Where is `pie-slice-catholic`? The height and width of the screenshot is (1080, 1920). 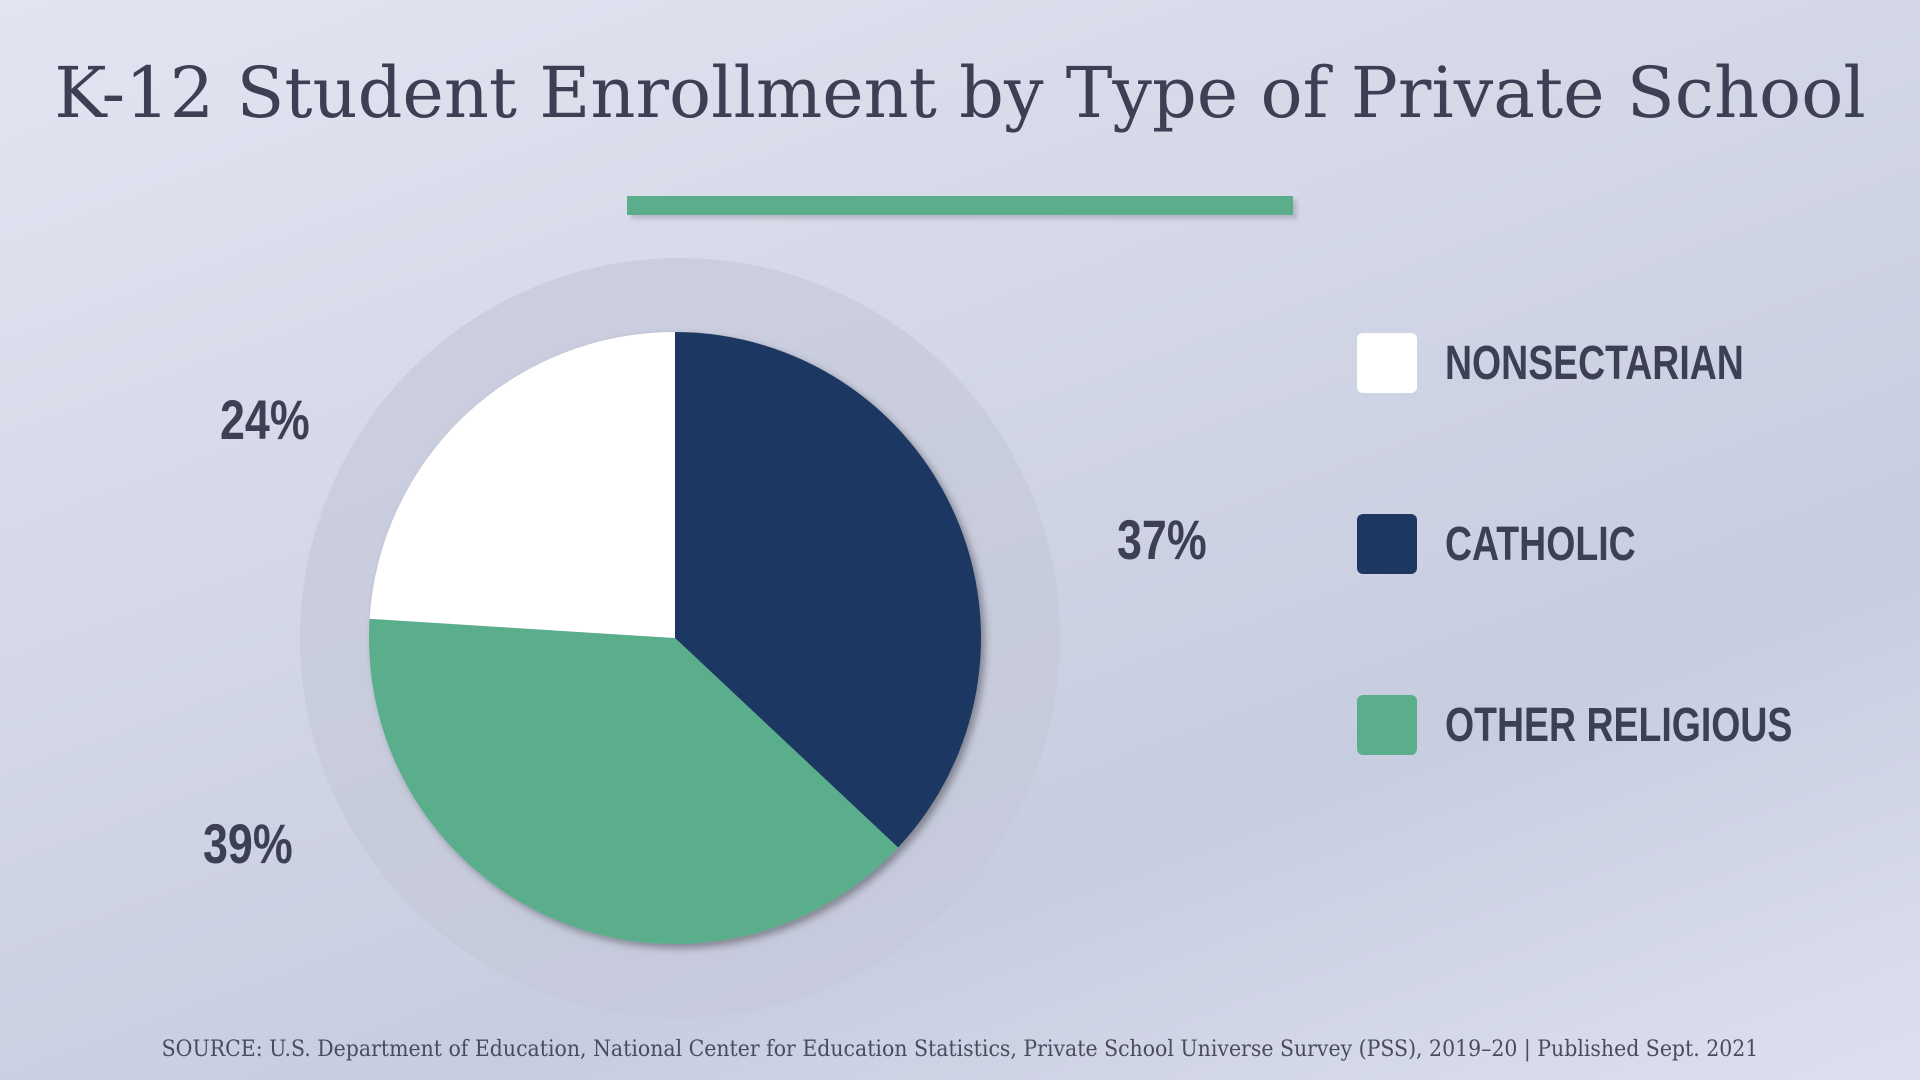 pie-slice-catholic is located at coordinates (828, 590).